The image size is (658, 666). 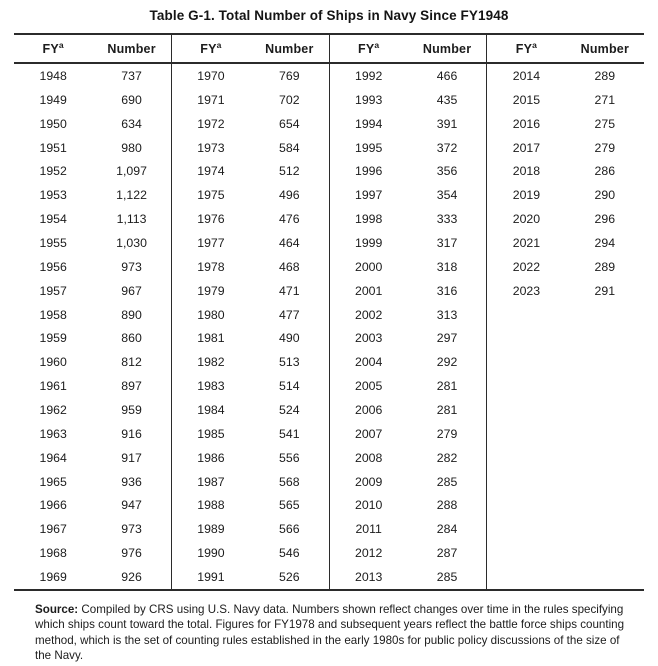 I want to click on number-cell: 288, so click(x=447, y=505).